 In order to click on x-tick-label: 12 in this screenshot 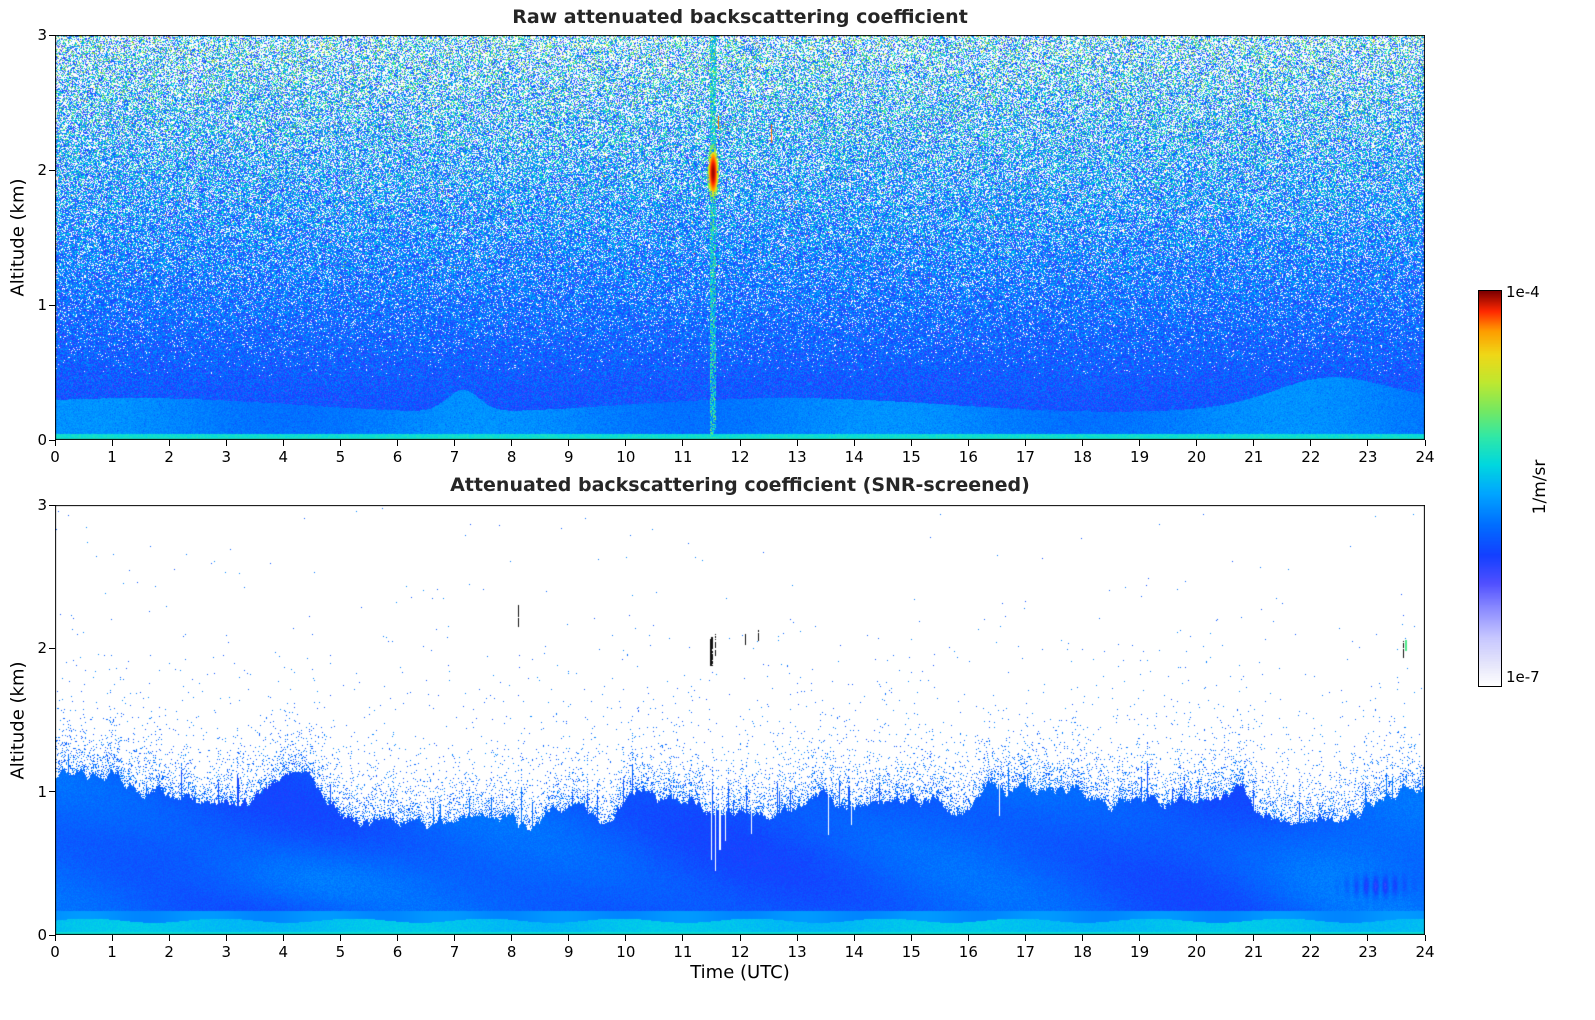, I will do `click(740, 457)`.